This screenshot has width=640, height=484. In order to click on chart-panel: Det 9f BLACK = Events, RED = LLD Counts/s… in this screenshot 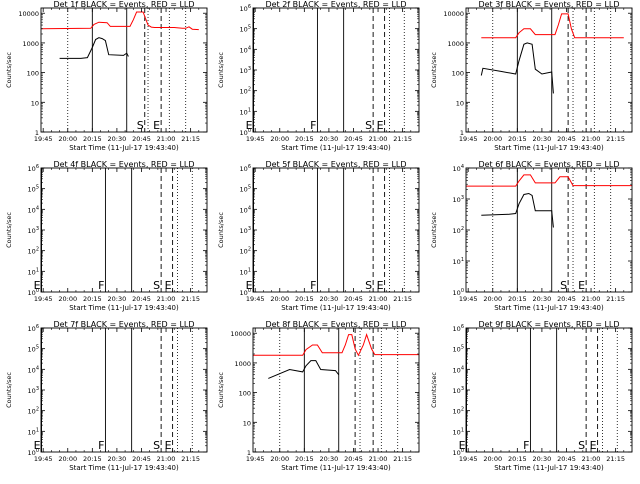, I will do `click(531, 396)`.